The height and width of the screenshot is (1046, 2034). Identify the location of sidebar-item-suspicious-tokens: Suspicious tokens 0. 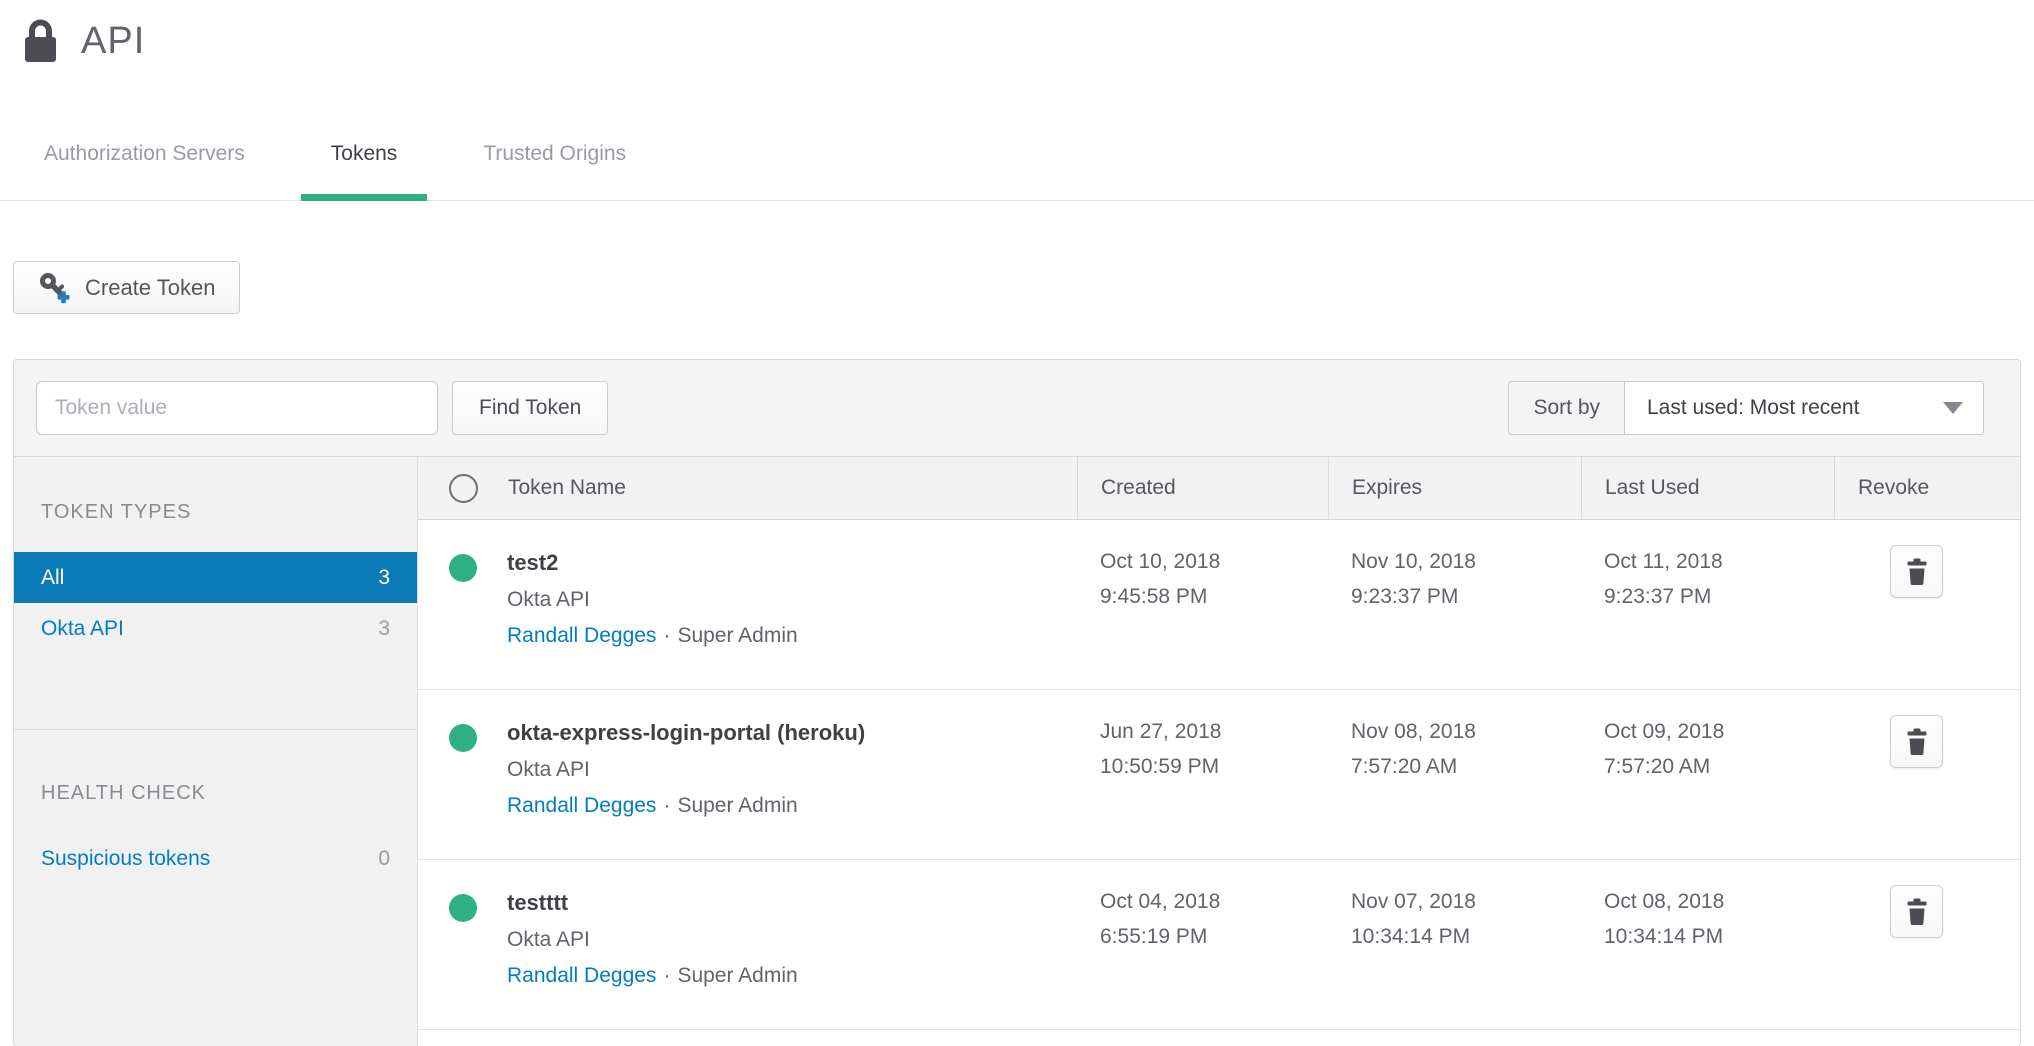
(215, 858).